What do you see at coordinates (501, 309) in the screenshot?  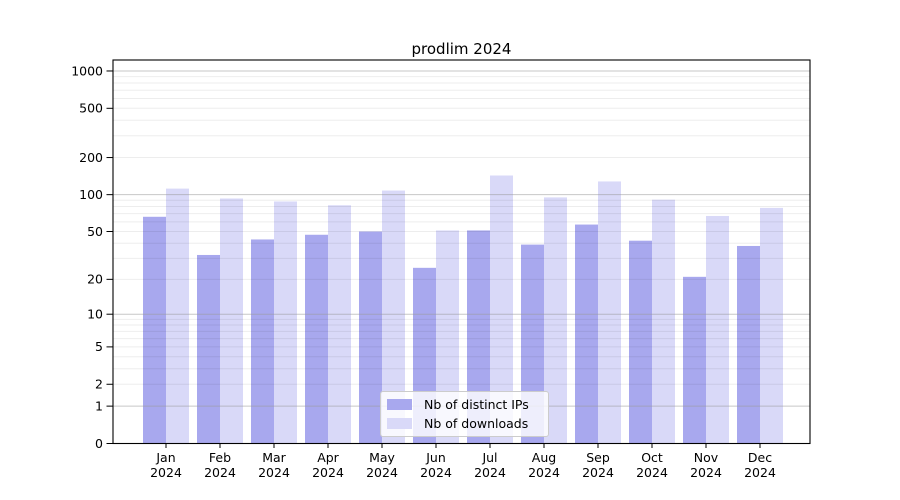 I see `bar-downloads-jul` at bounding box center [501, 309].